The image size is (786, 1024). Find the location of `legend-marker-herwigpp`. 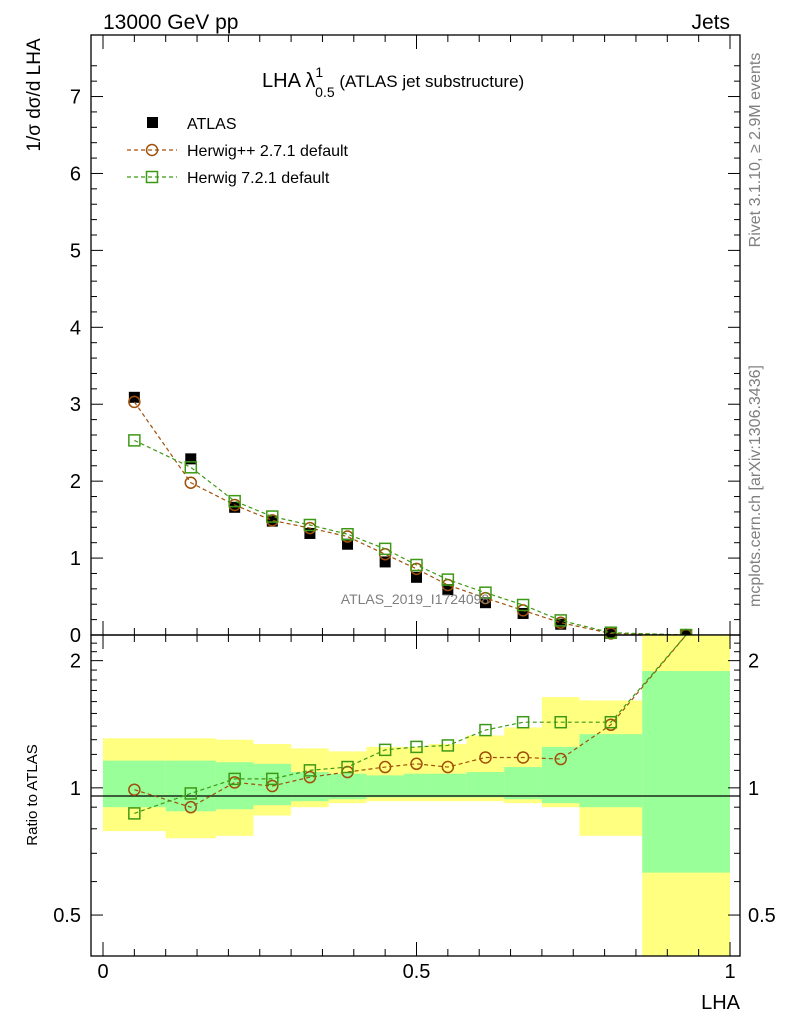

legend-marker-herwigpp is located at coordinates (152, 150).